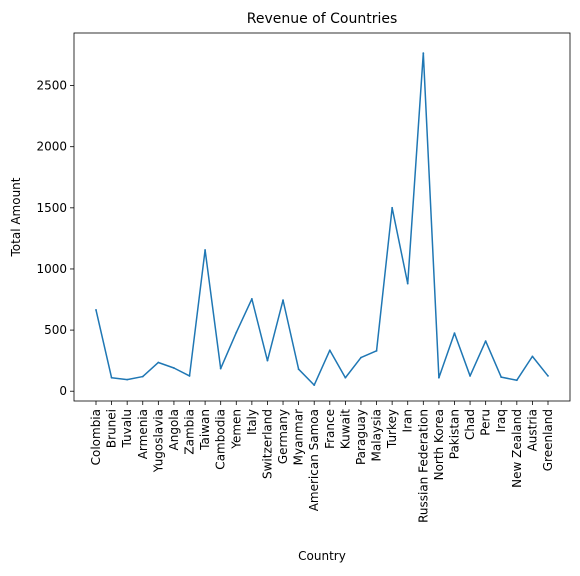  I want to click on x-tick-label: Paraguay, so click(361, 437).